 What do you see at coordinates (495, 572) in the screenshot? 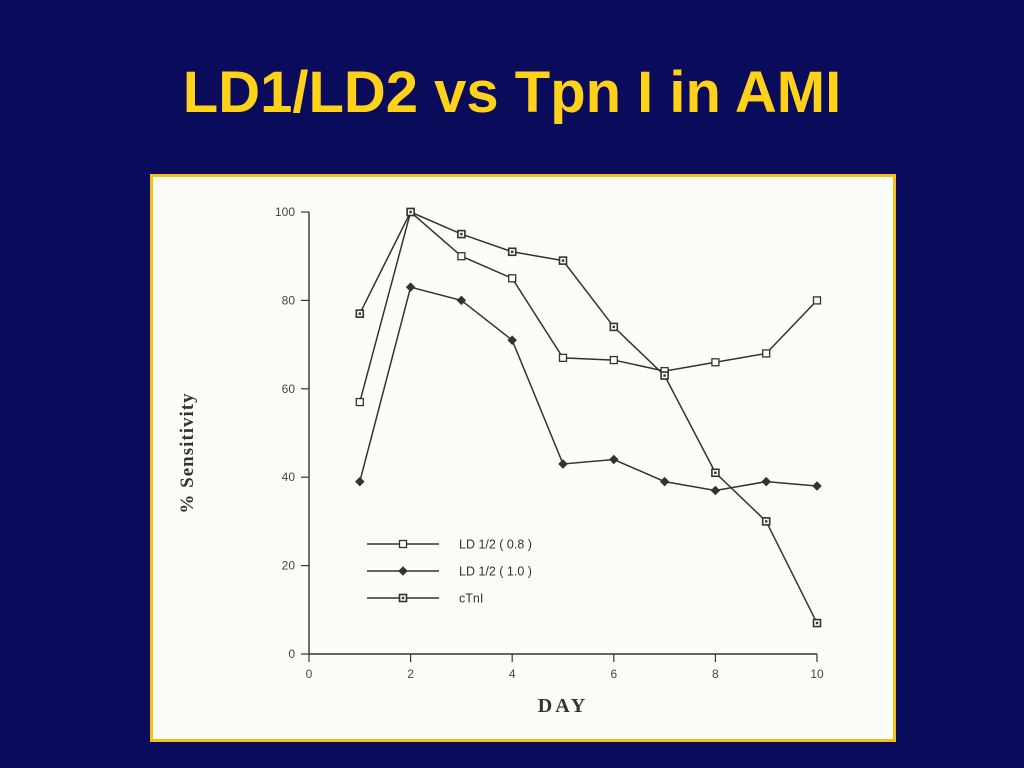
I see `legend-label: LD 1/2 ( 1.0 )` at bounding box center [495, 572].